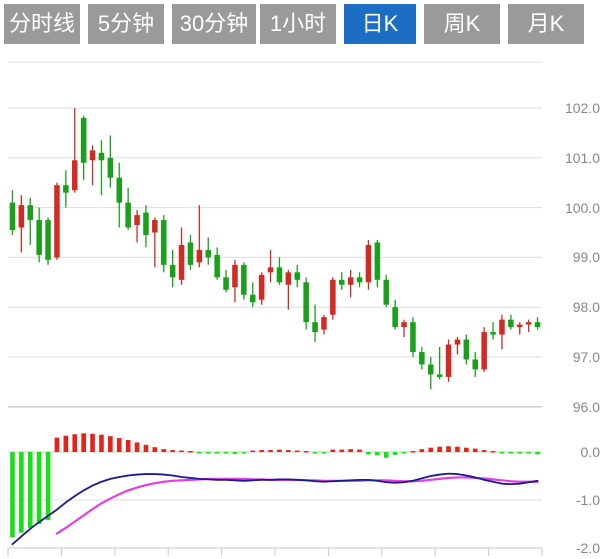 Image resolution: width=604 pixels, height=559 pixels. I want to click on tab-5: 周K, so click(462, 24).